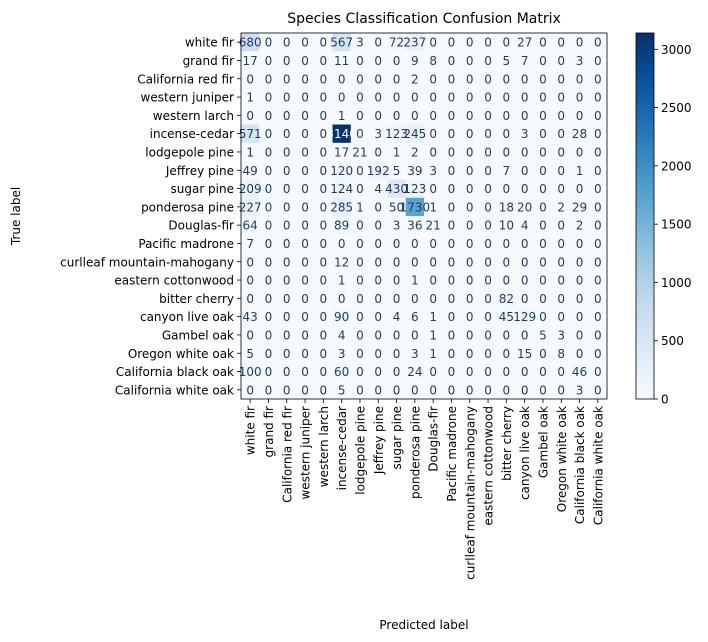 The width and height of the screenshot is (708, 642). I want to click on cell-value-label: 17, so click(250, 61).